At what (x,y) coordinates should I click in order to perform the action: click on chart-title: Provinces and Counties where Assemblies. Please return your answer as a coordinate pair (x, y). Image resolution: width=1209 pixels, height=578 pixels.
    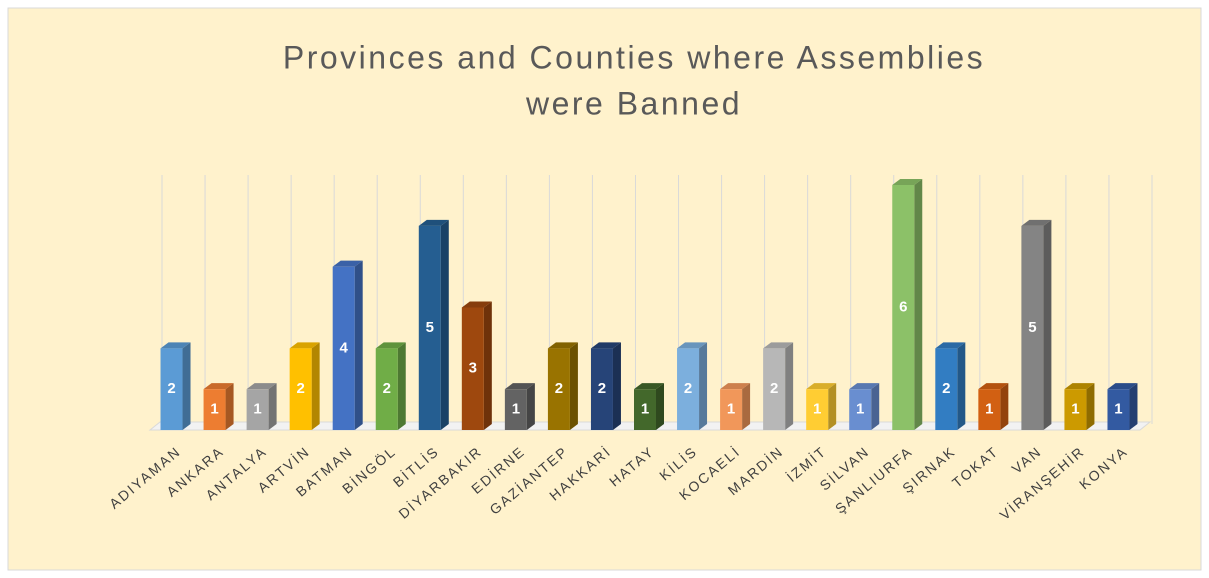
    Looking at the image, I should click on (634, 57).